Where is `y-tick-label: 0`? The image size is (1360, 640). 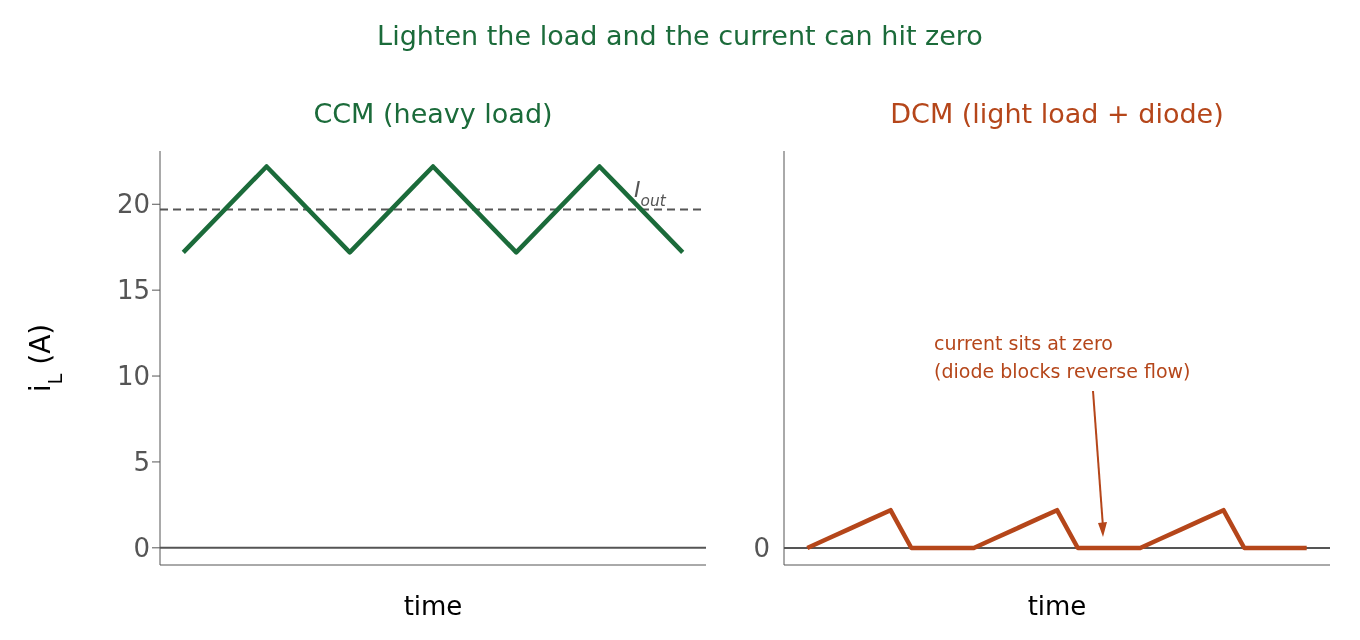
y-tick-label: 0 is located at coordinates (141, 548).